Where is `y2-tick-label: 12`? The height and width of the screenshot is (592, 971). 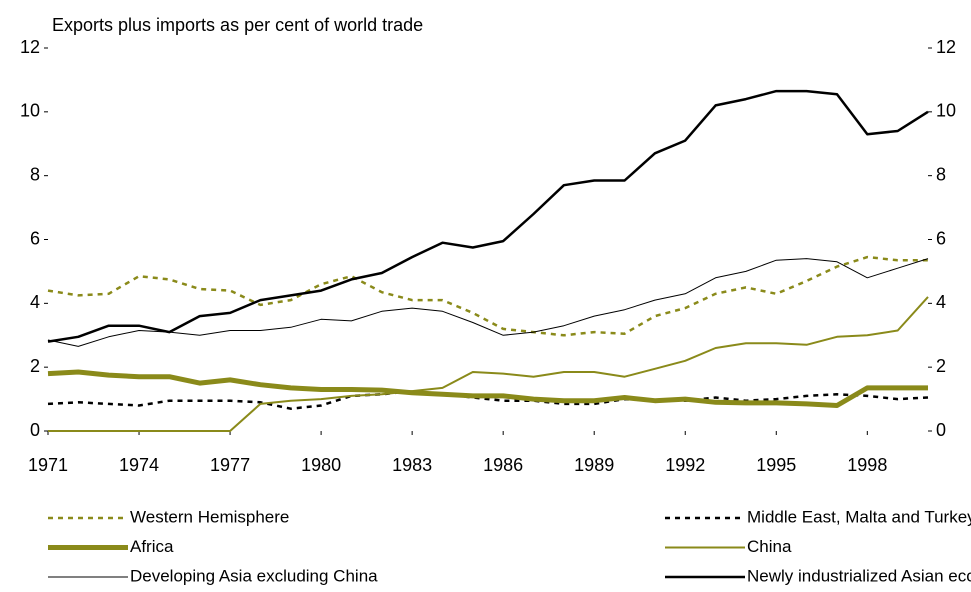 y2-tick-label: 12 is located at coordinates (946, 47).